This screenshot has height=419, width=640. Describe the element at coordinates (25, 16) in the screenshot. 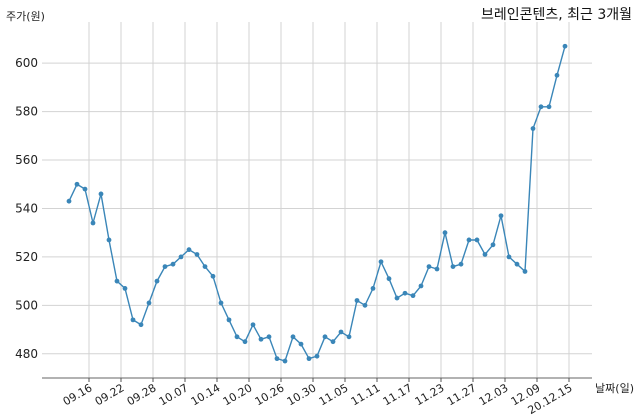

I see `y-axis-label: 주가(원)` at that location.